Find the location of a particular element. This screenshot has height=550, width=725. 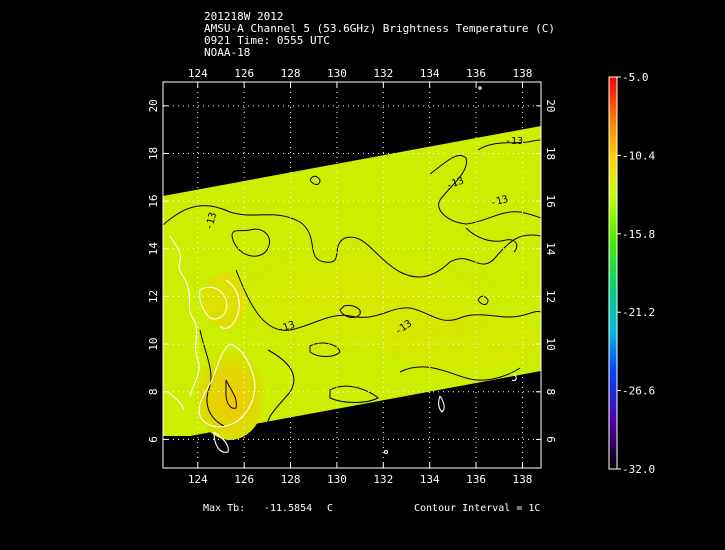

lon-tick-label-bottom: 136 is located at coordinates (476, 479).